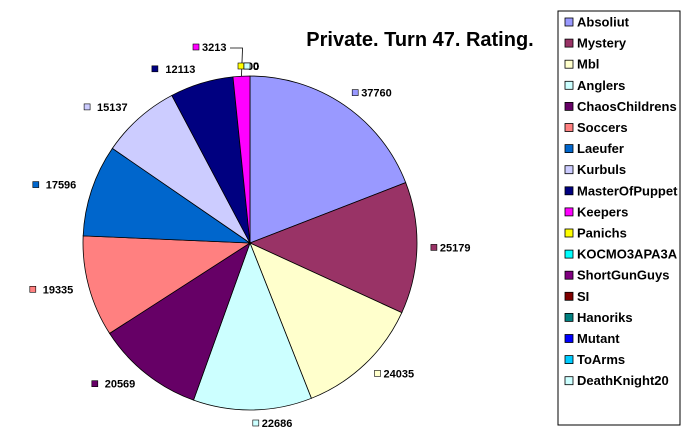 The image size is (689, 436). Describe the element at coordinates (236, 62) in the screenshot. I see `leader-line-keepers` at that location.